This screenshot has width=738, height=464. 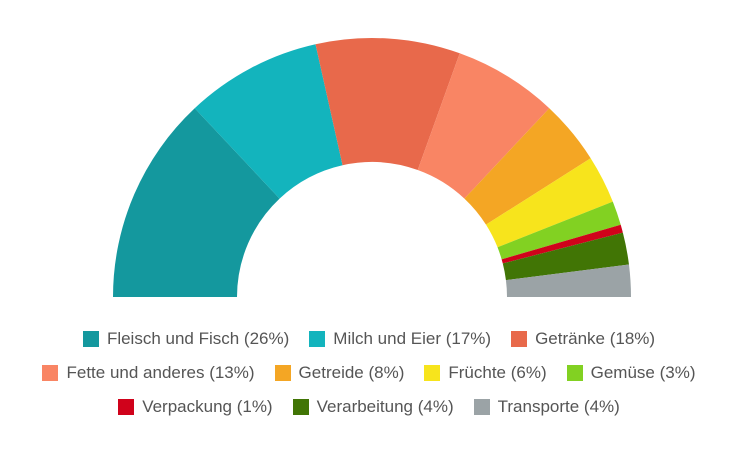 I want to click on legend-label: Getreide (8%), so click(x=351, y=372).